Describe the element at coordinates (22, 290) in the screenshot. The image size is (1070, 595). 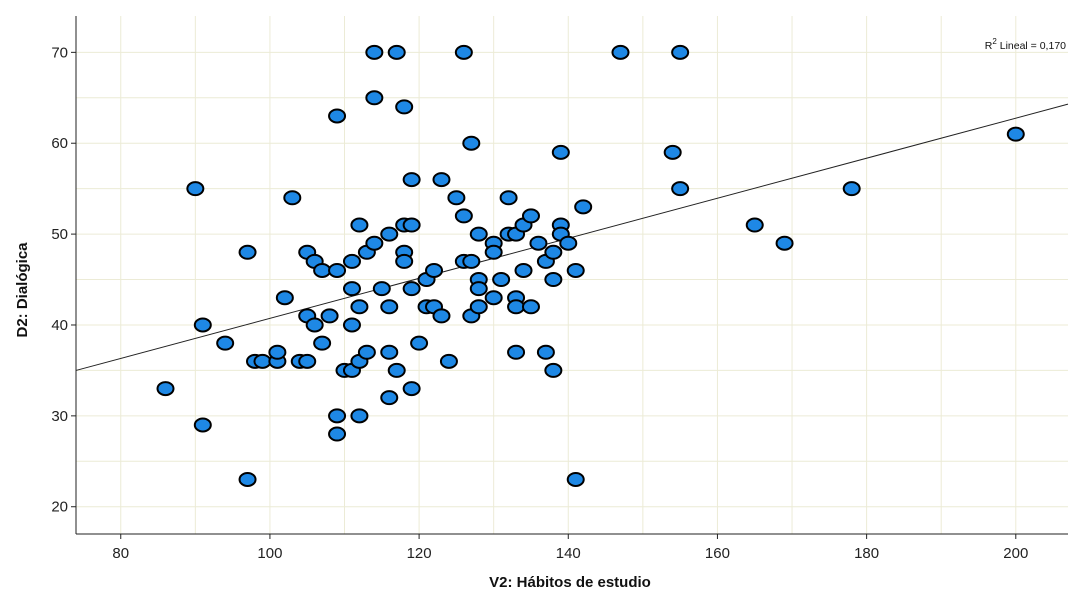
I see `y-axis-title: D2: Dialógica` at that location.